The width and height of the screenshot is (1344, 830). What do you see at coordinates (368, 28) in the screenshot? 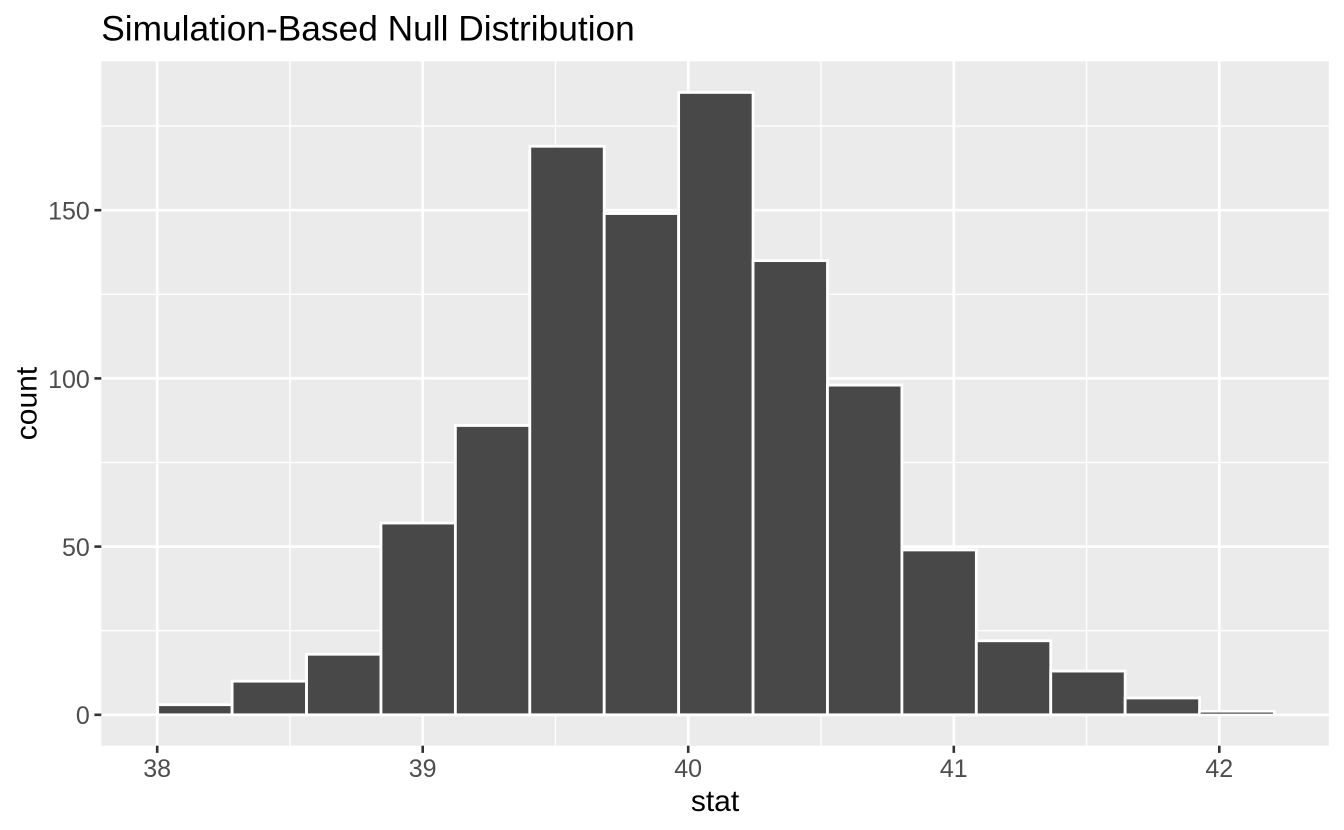
I see `svg-text:Simulation-Based Null Distribu: Simulation-Based Null Distribution` at bounding box center [368, 28].